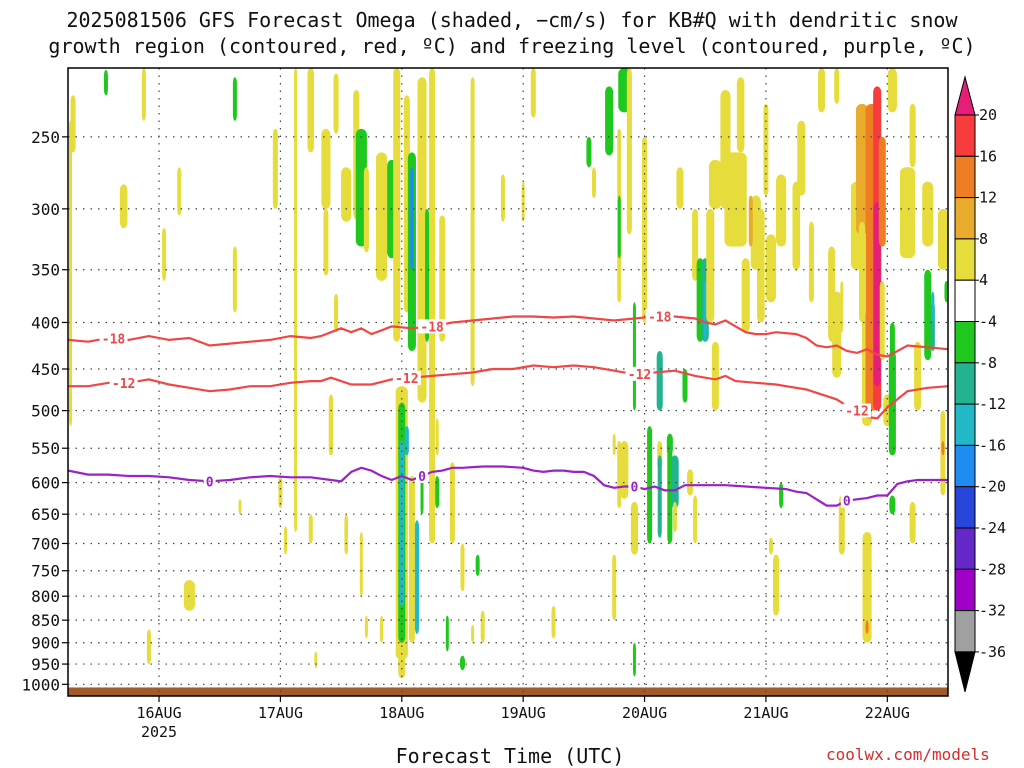 This screenshot has width=1024, height=768. I want to click on freezing-level-label-bg, so click(846, 500).